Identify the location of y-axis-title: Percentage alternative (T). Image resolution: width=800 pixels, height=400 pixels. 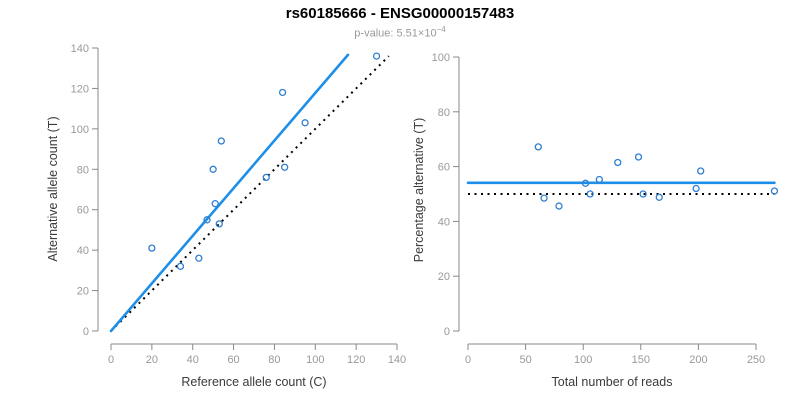
(419, 190).